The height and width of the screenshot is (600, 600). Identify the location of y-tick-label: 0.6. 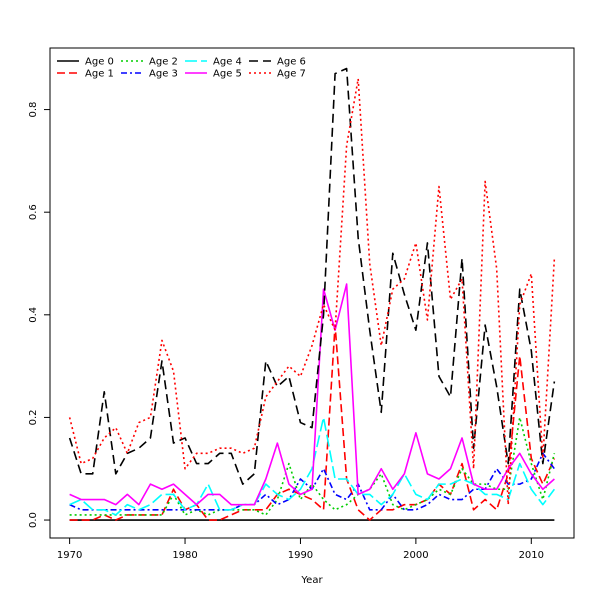
(33, 212).